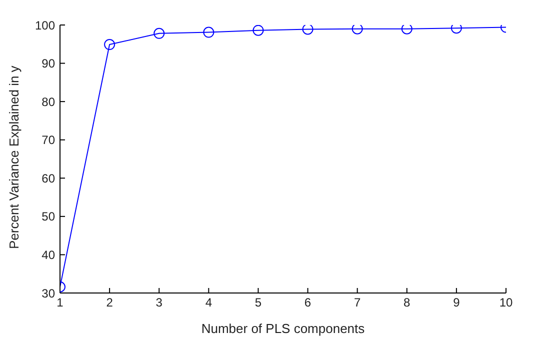 The width and height of the screenshot is (560, 337). What do you see at coordinates (49, 293) in the screenshot?
I see `y-tick-label: 30` at bounding box center [49, 293].